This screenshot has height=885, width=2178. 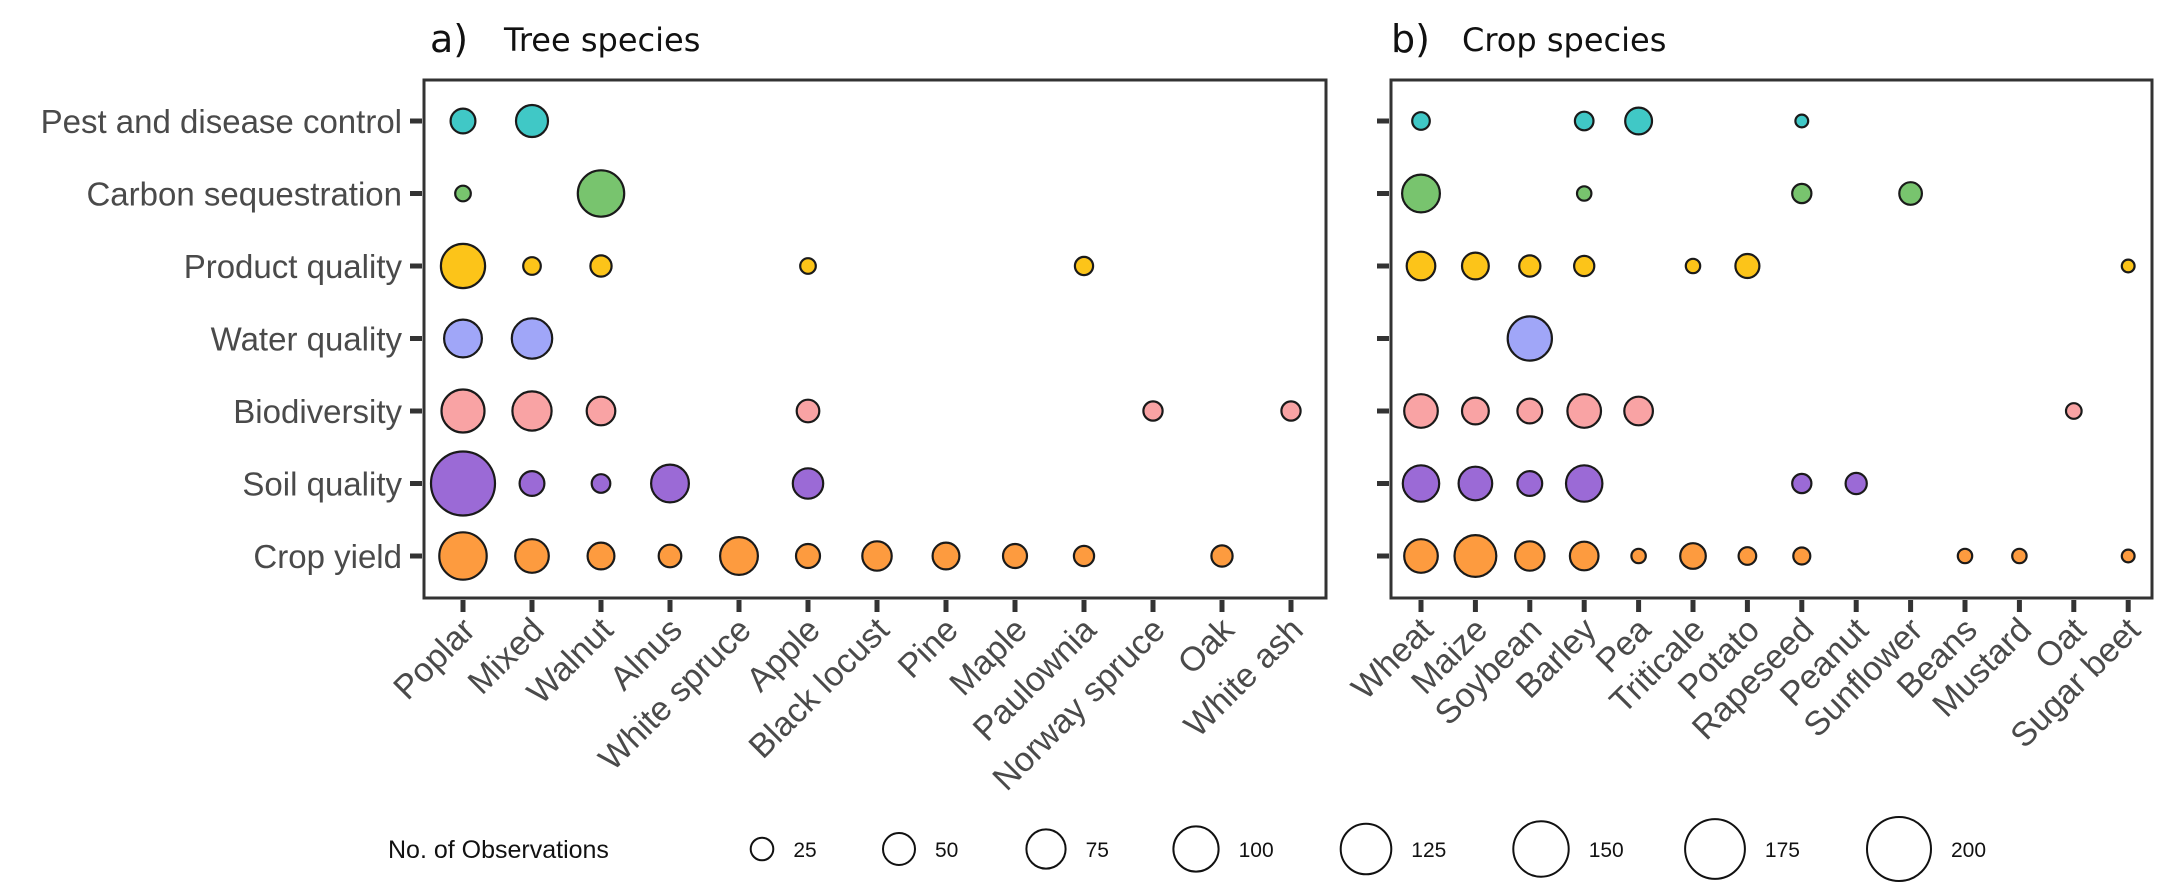 I want to click on size-legend: No. of Observations 25 50 75 100 125 150 175 200, so click(x=1187, y=849).